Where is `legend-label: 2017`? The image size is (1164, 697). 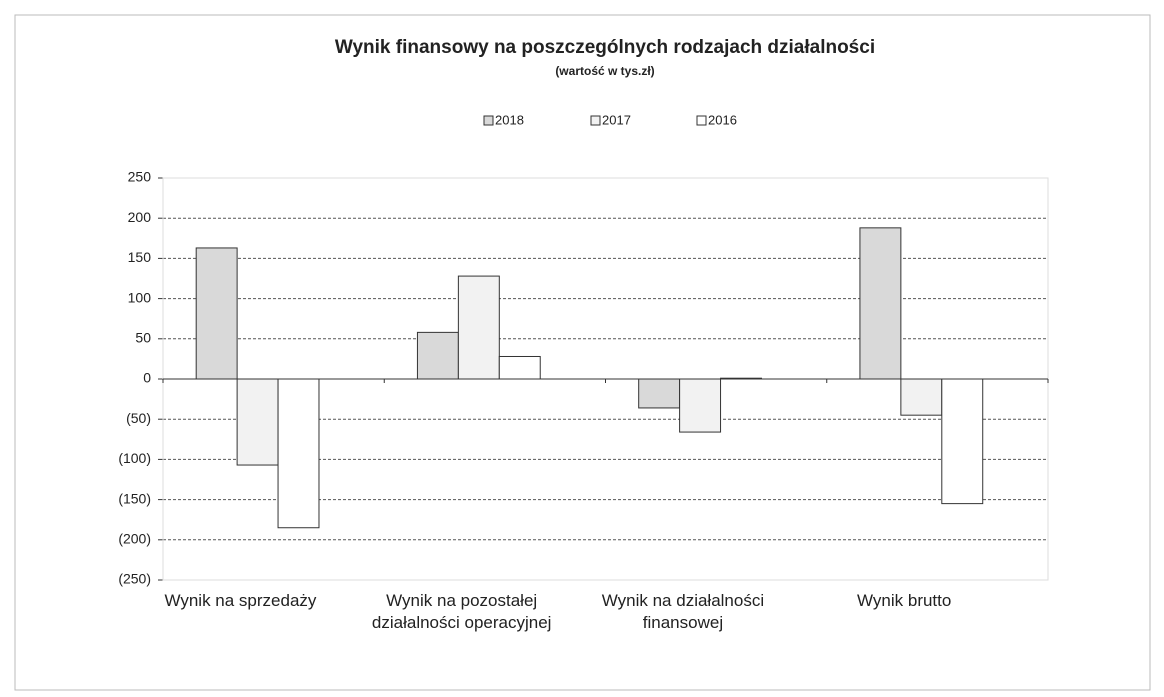 legend-label: 2017 is located at coordinates (616, 119).